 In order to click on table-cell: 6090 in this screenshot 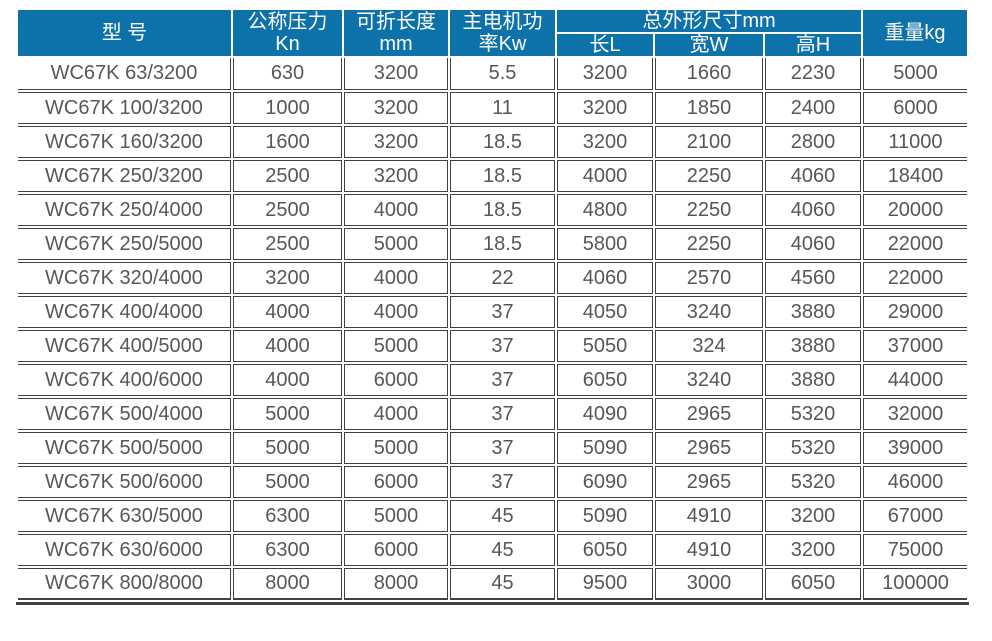, I will do `click(605, 482)`.